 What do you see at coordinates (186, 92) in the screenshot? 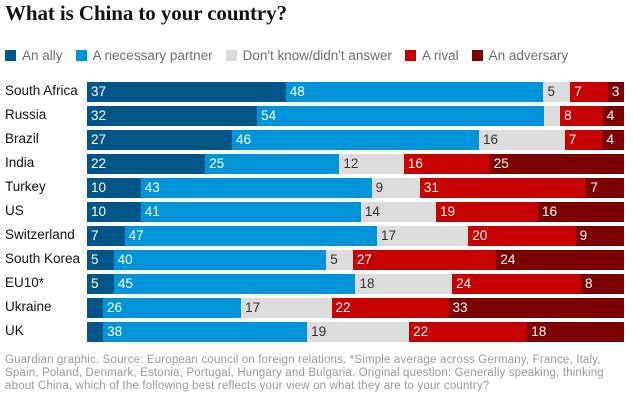
I see `bar-segment-an-ally: 37` at bounding box center [186, 92].